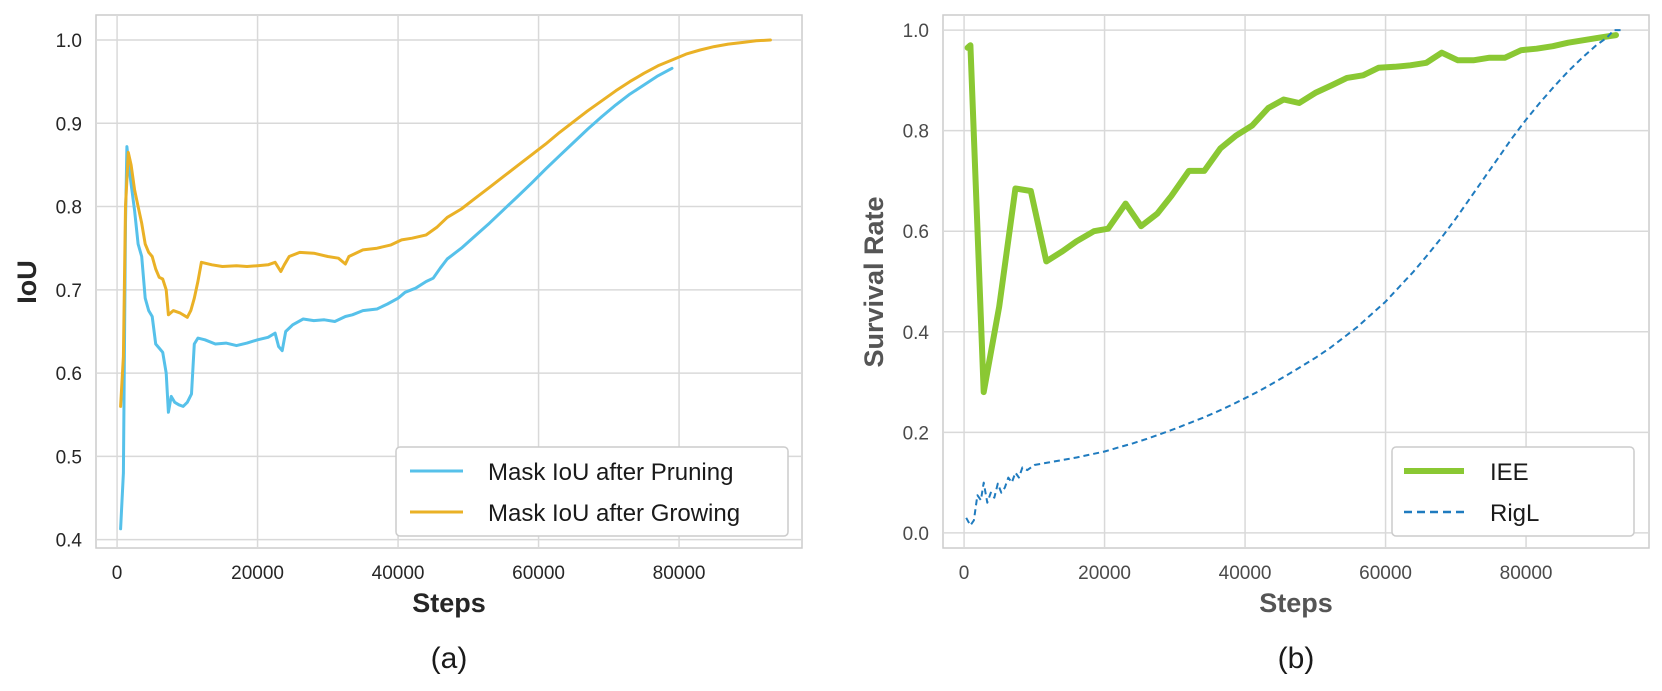  What do you see at coordinates (916, 132) in the screenshot?
I see `panel-b-y-tick-label: 0.8` at bounding box center [916, 132].